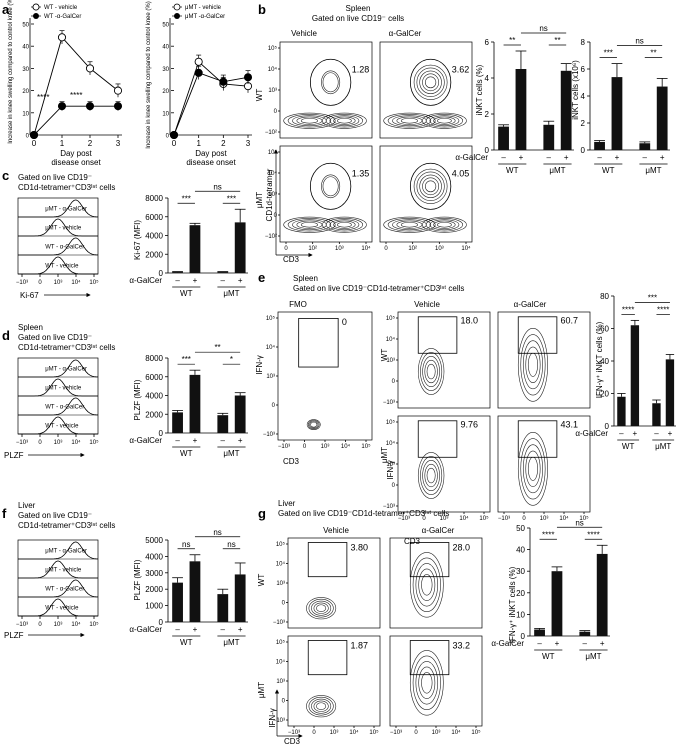 The width and height of the screenshot is (685, 746). What do you see at coordinates (4, 513) in the screenshot?
I see `panel-f-letter: f` at bounding box center [4, 513].